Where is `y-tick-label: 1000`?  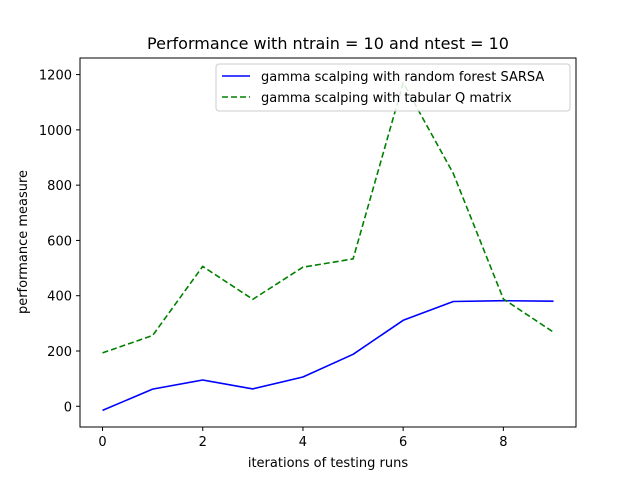 y-tick-label: 1000 is located at coordinates (55, 131).